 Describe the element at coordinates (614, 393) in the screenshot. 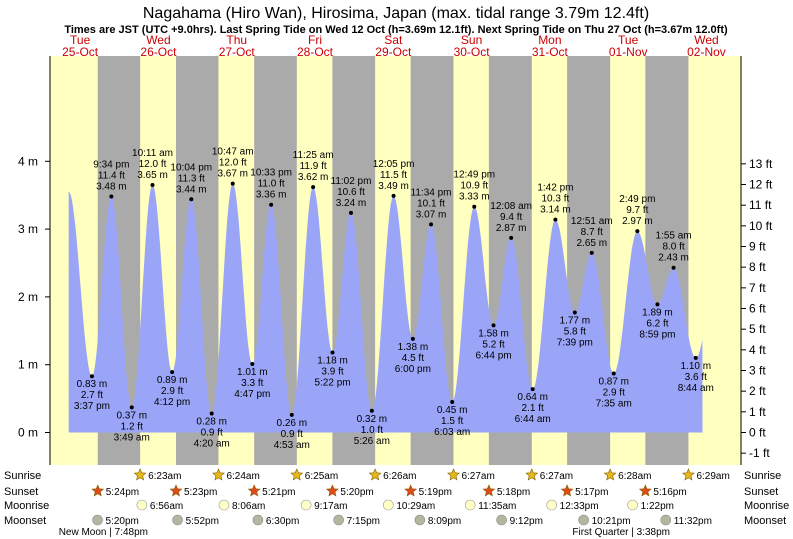

I see `low-tide-label: 2.9 ft` at that location.